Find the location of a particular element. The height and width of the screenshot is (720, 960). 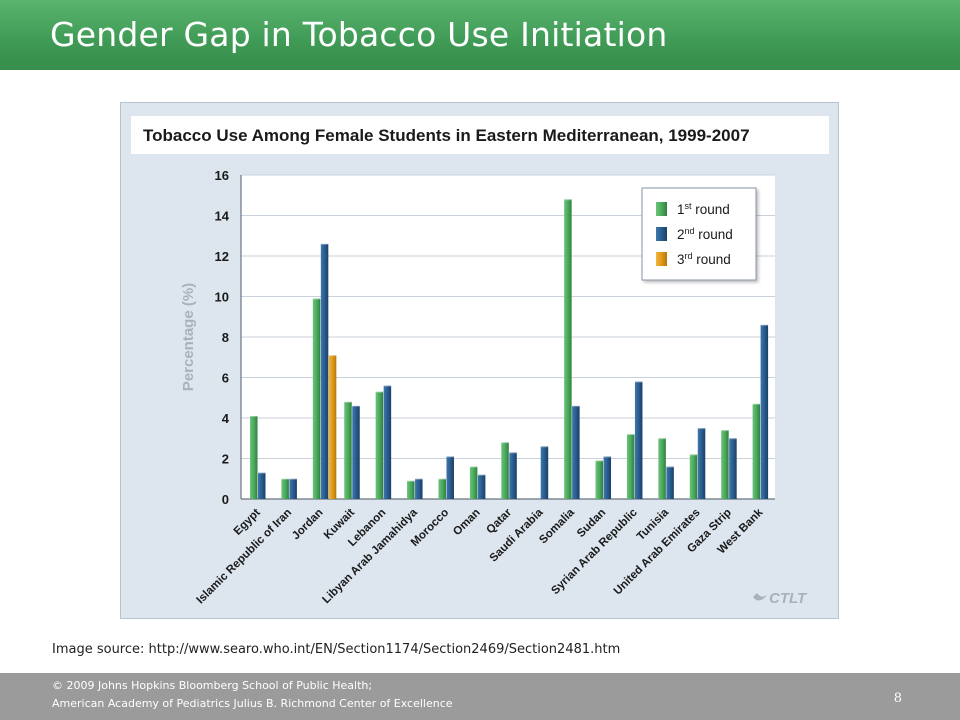

y-tick-label: 14 is located at coordinates (222, 216).